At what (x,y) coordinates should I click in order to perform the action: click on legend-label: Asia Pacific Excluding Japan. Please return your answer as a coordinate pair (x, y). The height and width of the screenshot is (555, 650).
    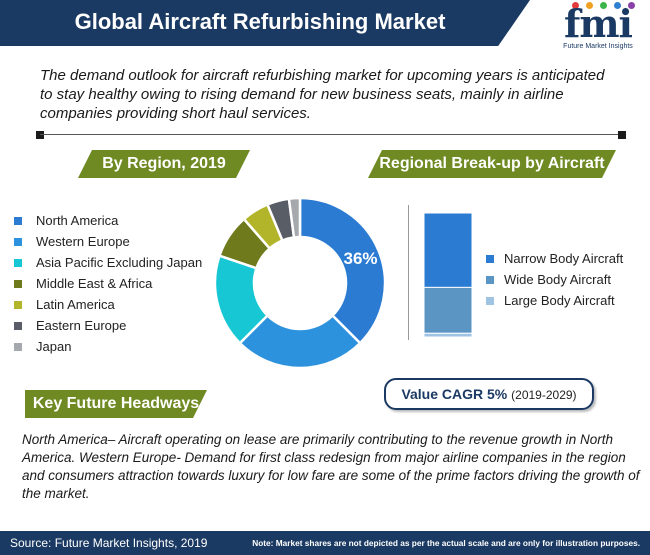
    Looking at the image, I should click on (119, 262).